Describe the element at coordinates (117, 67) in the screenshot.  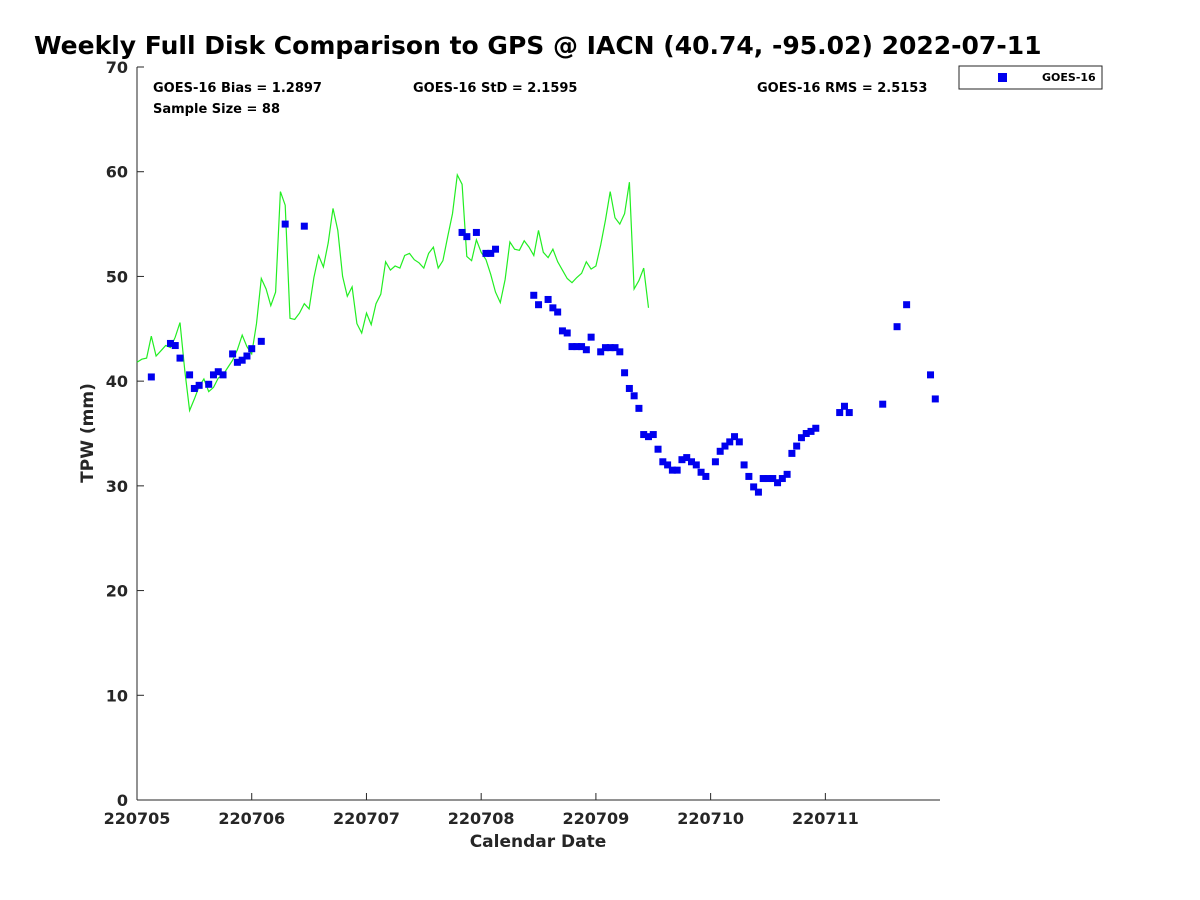
I see `y-tick-label: 70` at that location.